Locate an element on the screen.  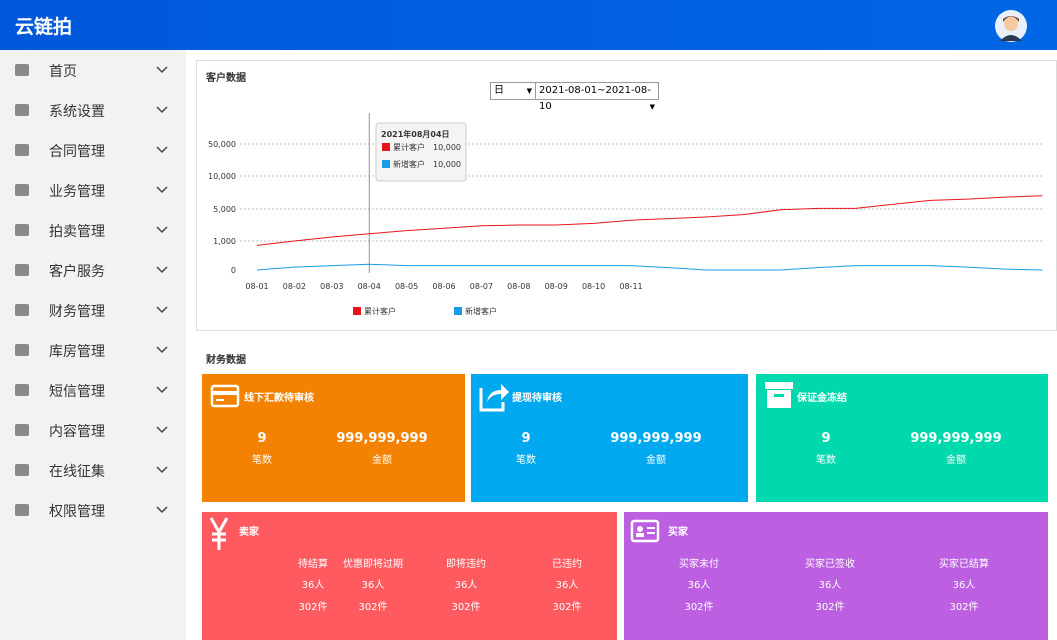
tooltip-swatch is located at coordinates (386, 147).